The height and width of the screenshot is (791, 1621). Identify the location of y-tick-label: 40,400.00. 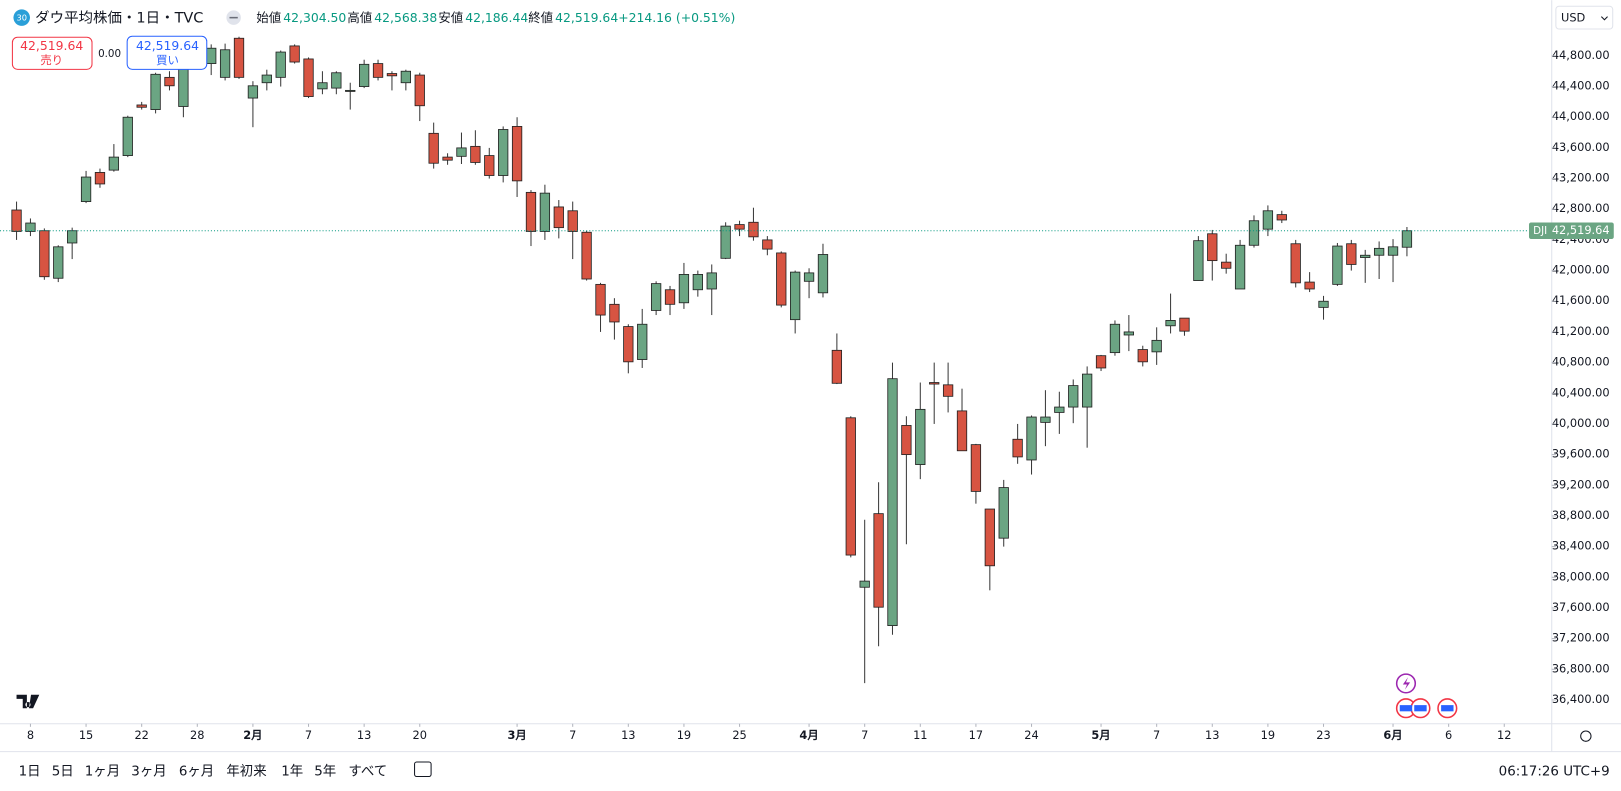
(1581, 392).